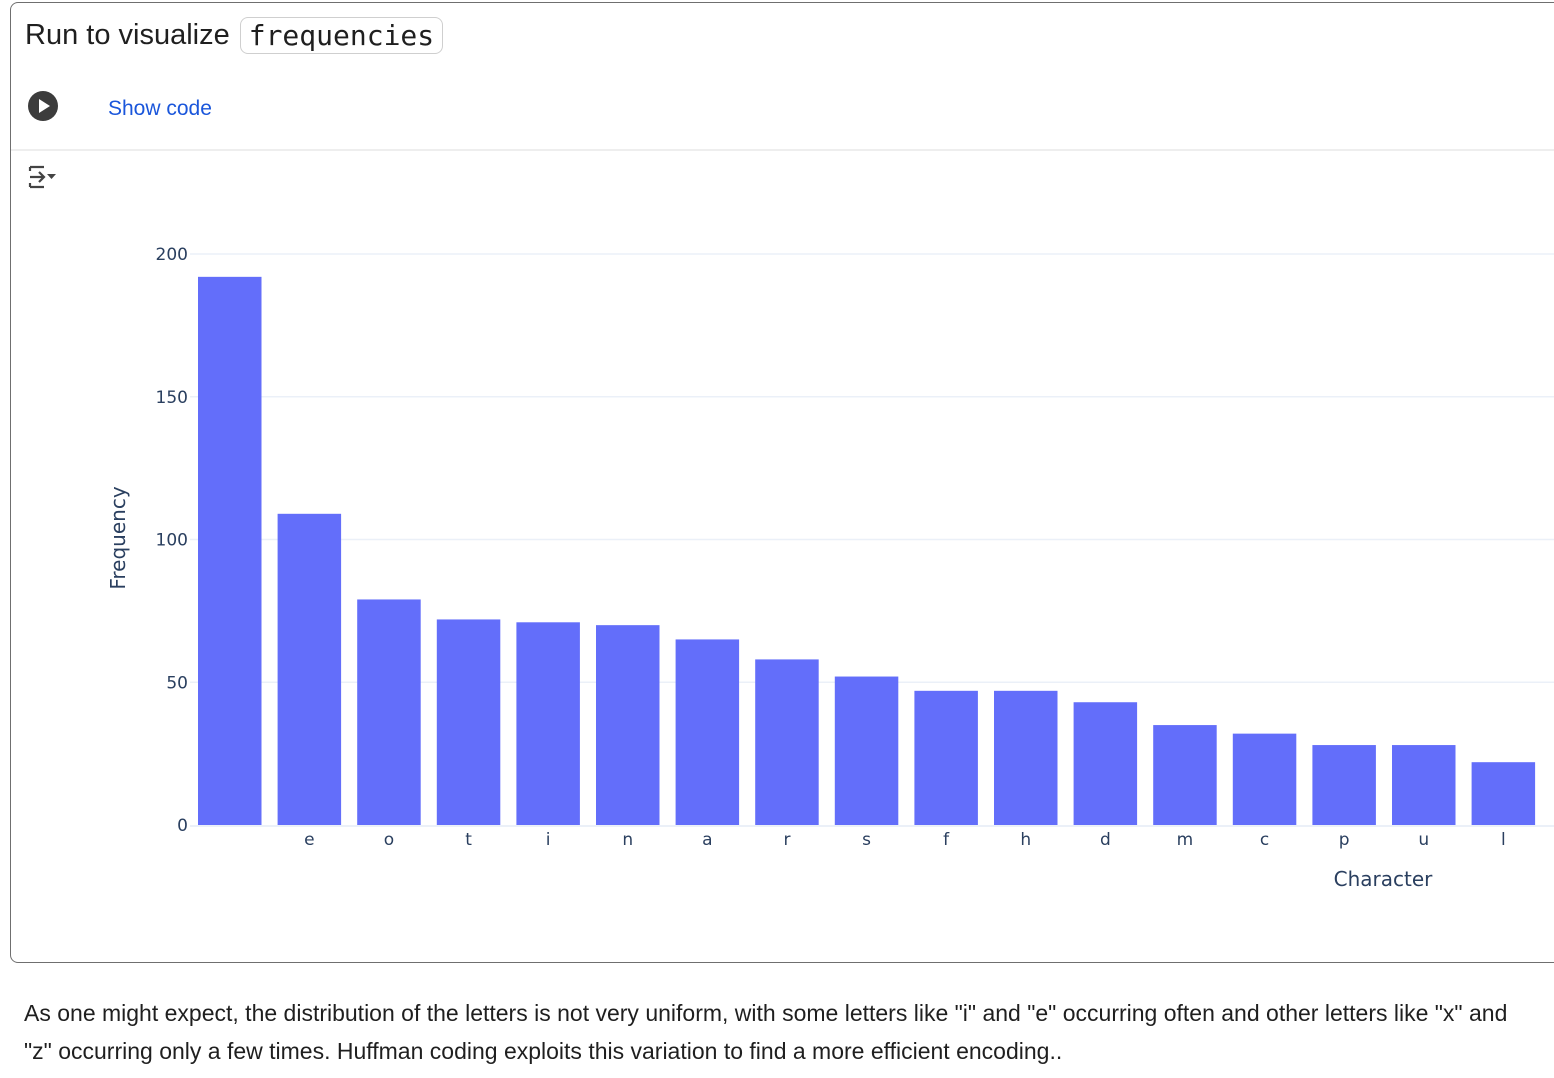 Image resolution: width=1554 pixels, height=1078 pixels. What do you see at coordinates (787, 742) in the screenshot?
I see `bar-r` at bounding box center [787, 742].